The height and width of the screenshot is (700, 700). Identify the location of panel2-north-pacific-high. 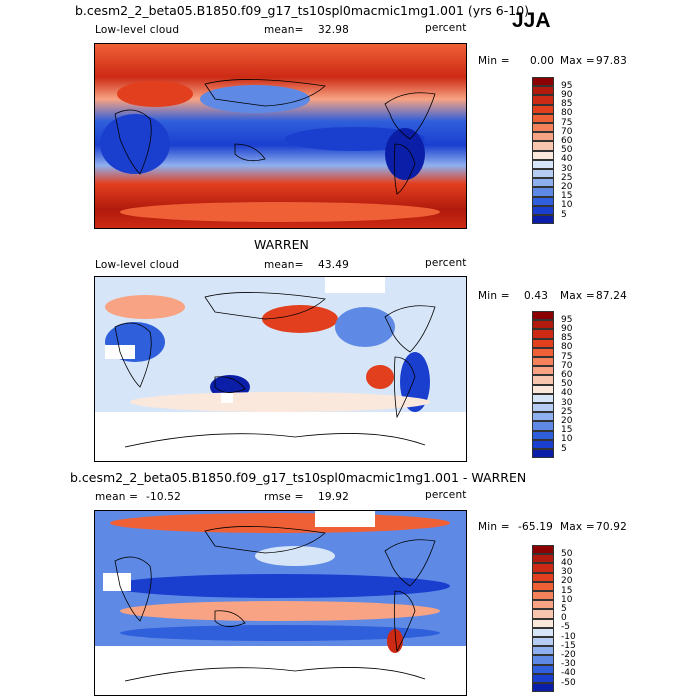
(300, 319).